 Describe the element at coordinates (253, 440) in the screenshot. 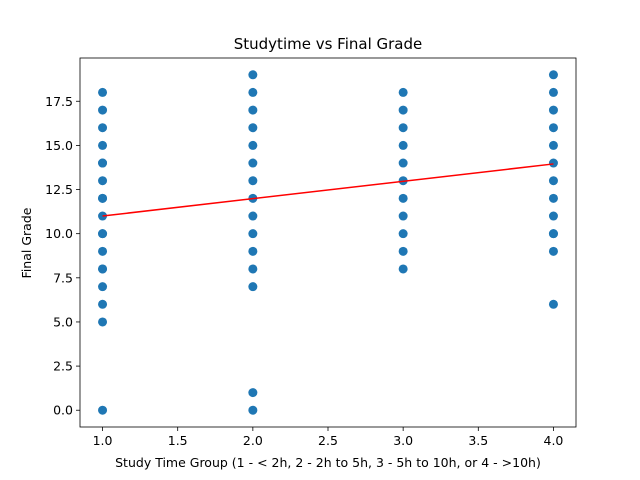

I see `x-tick-label: 2.0` at that location.